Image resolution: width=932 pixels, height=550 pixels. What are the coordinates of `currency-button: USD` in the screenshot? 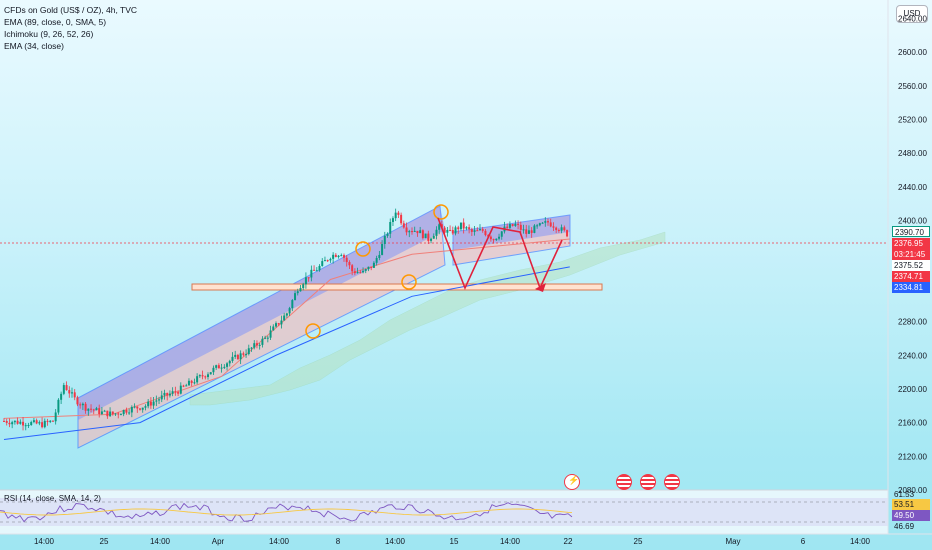 It's located at (912, 14).